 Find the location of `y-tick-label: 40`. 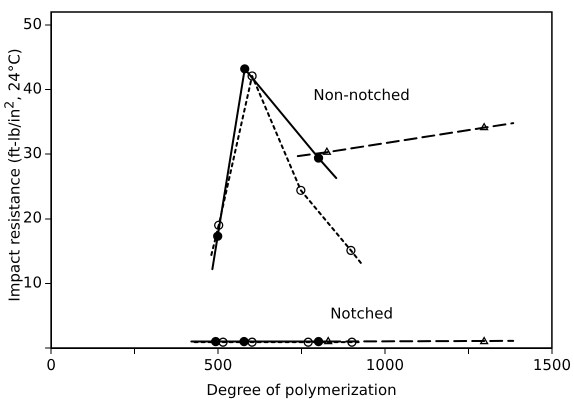

y-tick-label: 40 is located at coordinates (32, 88).